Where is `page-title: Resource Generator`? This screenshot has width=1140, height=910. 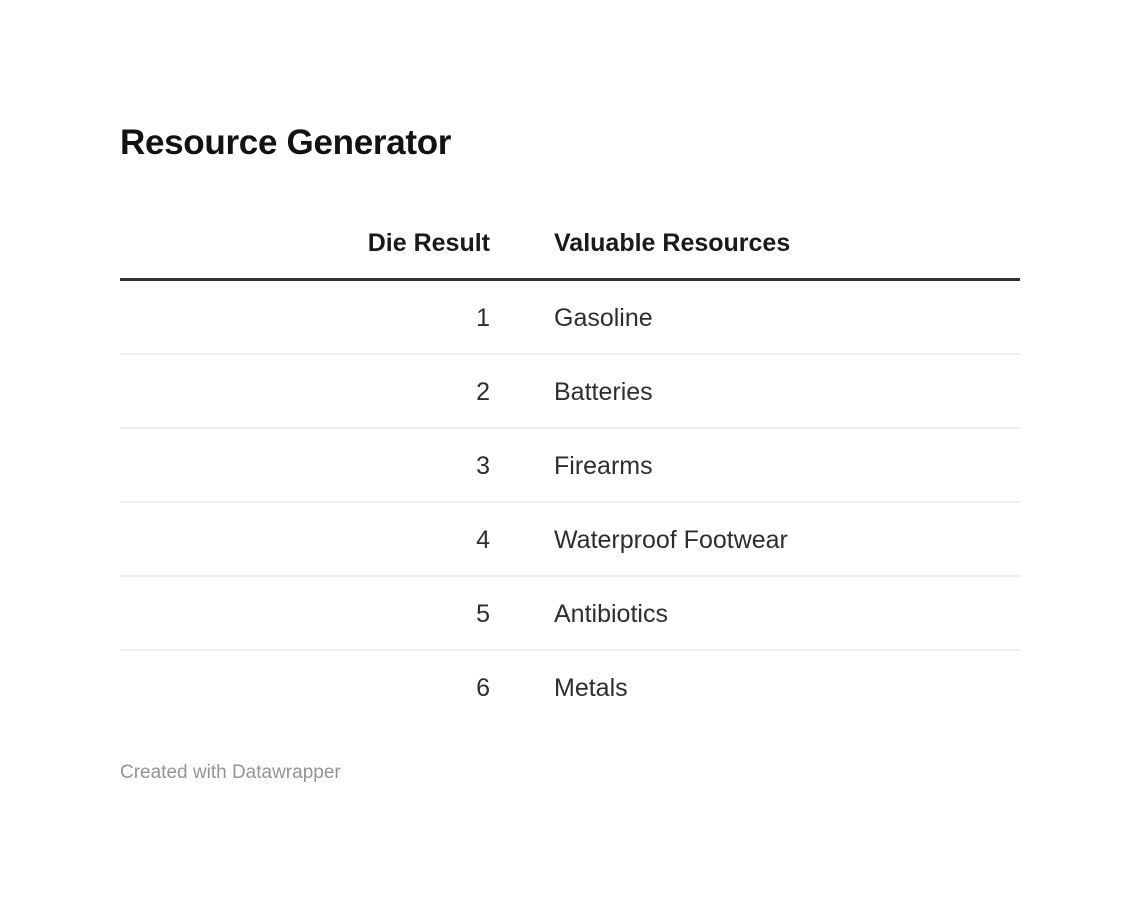
page-title: Resource Generator is located at coordinates (286, 142).